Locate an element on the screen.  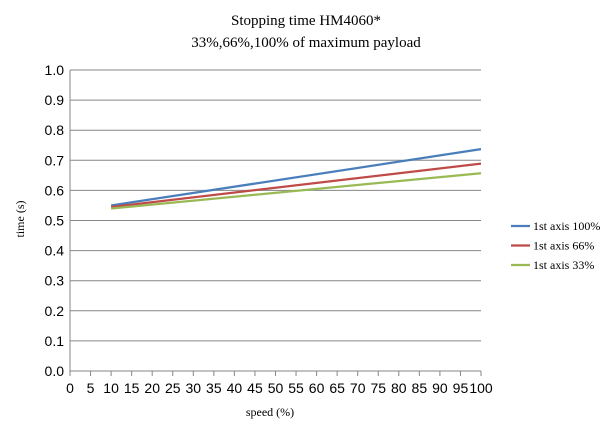
y-tick-label: 0.2 is located at coordinates (55, 311).